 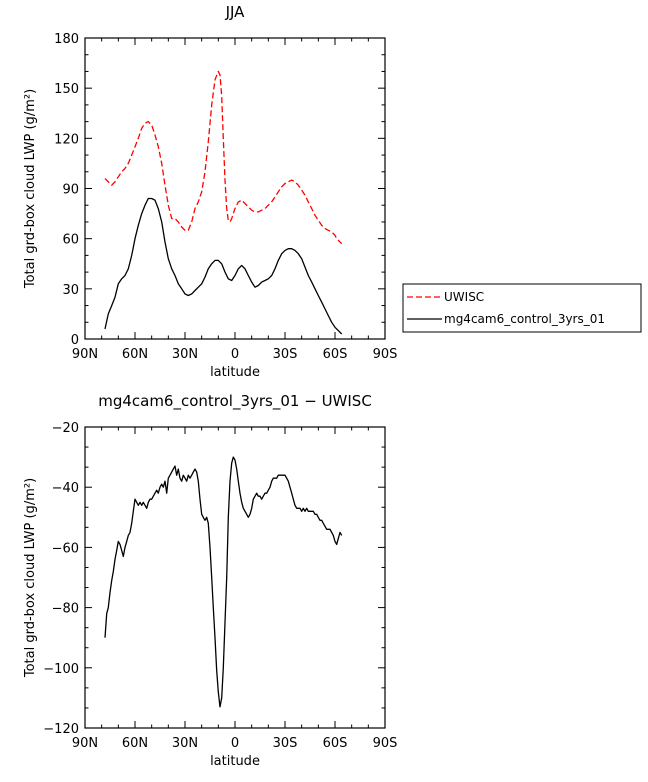 What do you see at coordinates (61, 669) in the screenshot?
I see `y-tick-label: −100` at bounding box center [61, 669].